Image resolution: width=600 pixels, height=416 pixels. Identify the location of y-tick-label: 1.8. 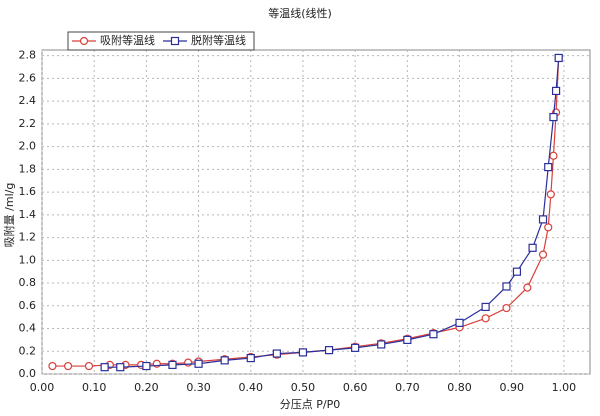
(28, 168).